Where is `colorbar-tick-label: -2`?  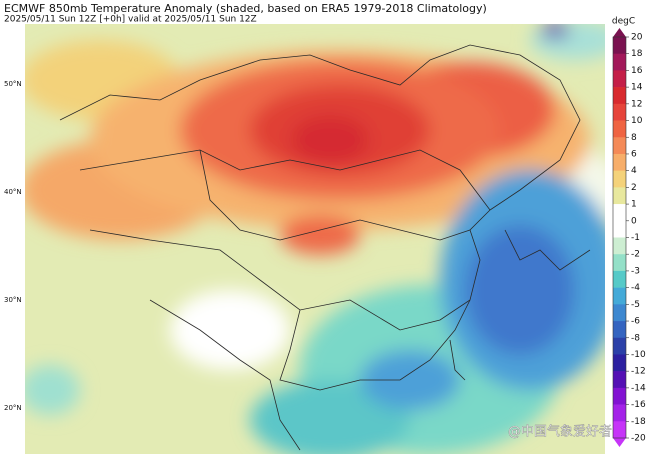 colorbar-tick-label: -2 is located at coordinates (635, 255).